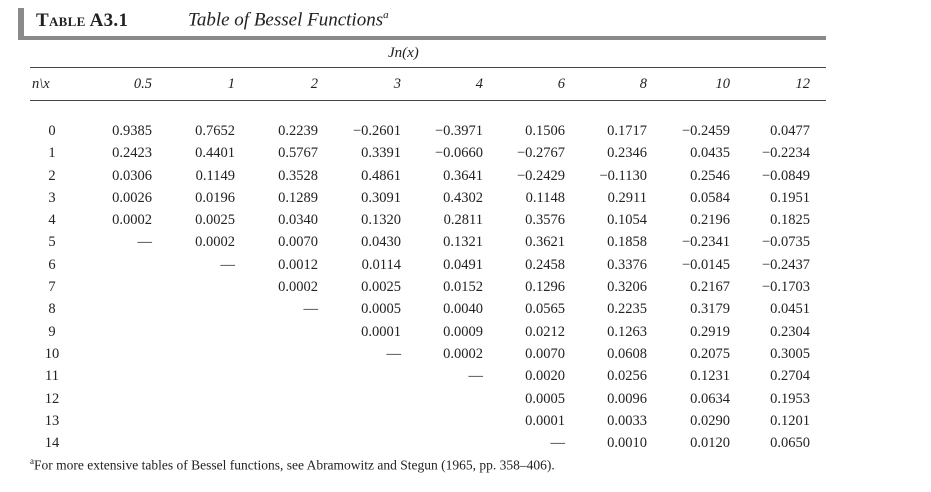  What do you see at coordinates (710, 353) in the screenshot?
I see `table-cell: 0.2075` at bounding box center [710, 353].